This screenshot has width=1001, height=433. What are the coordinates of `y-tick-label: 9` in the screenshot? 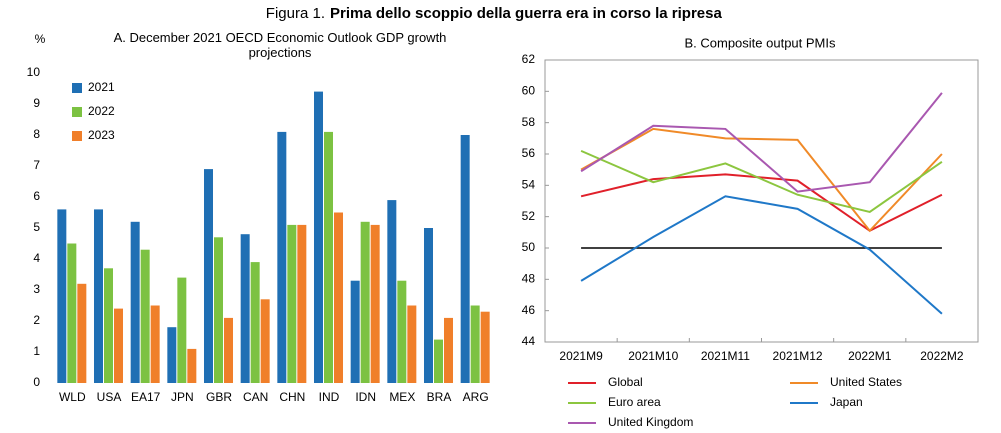 It's located at (36, 103).